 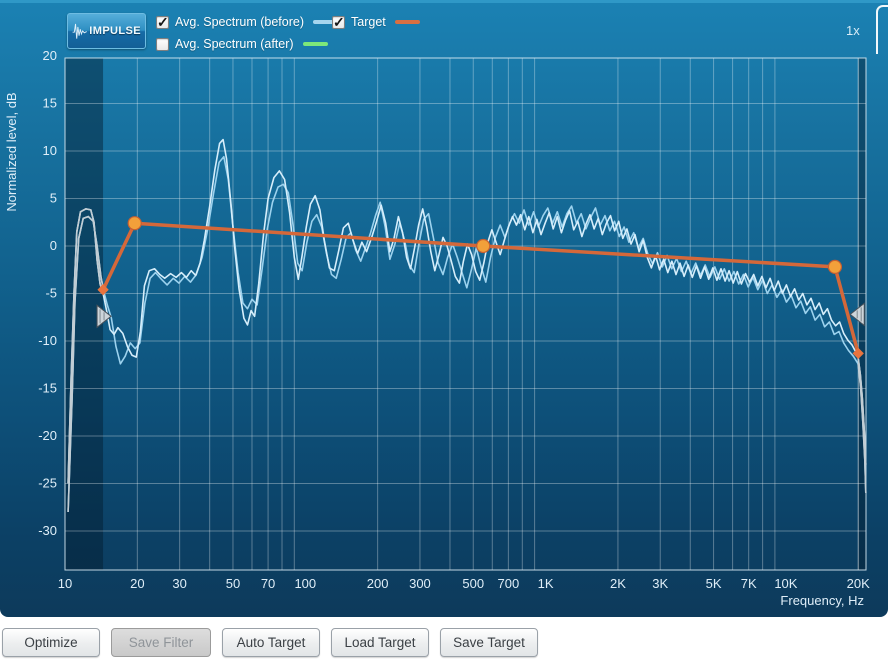 What do you see at coordinates (162, 44) in the screenshot?
I see `avg-spectrum-after-checkbox` at bounding box center [162, 44].